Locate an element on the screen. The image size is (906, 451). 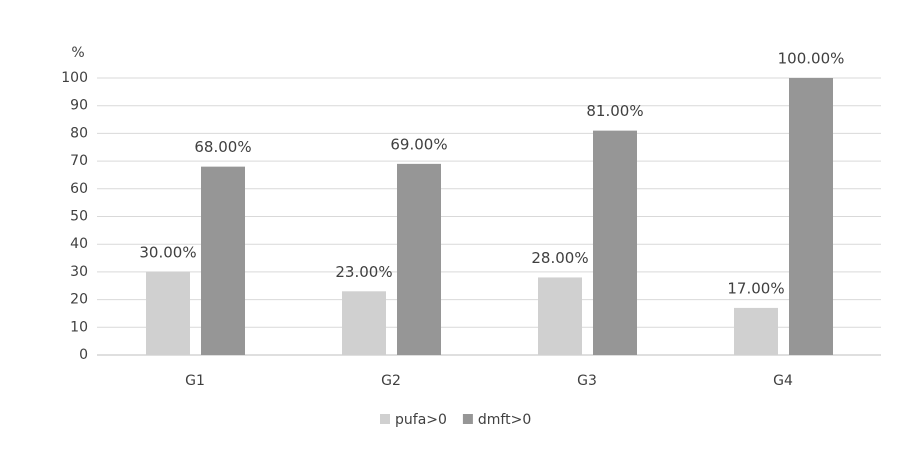
x-tick-label: G2 is located at coordinates (391, 381).